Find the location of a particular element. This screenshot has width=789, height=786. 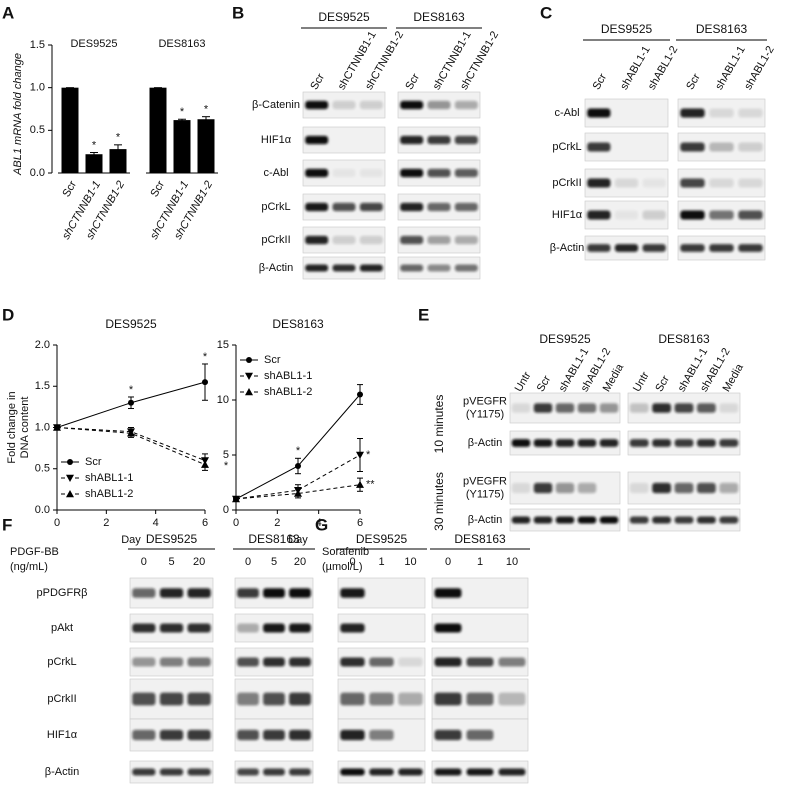

y-tick-label: 10 is located at coordinates (223, 400).